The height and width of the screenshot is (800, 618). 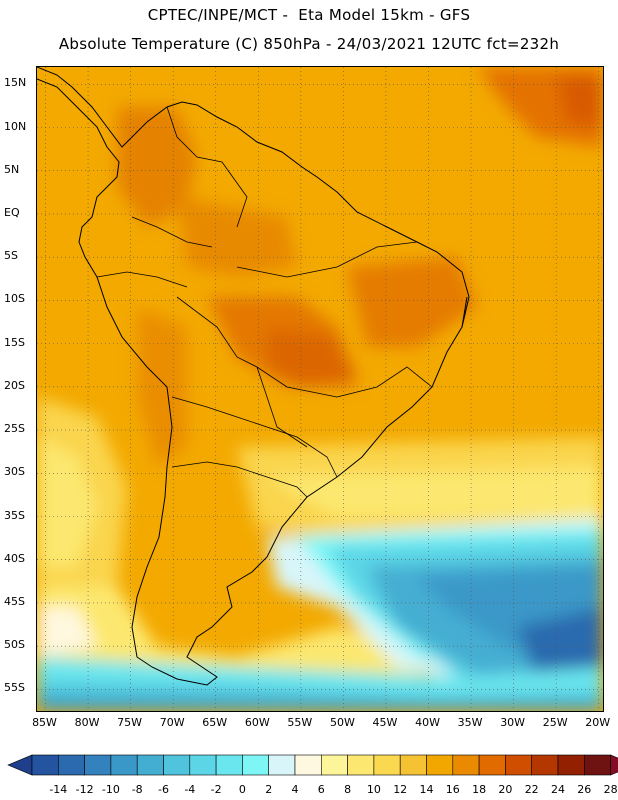 I want to click on lat-label: 10S, so click(x=14, y=299).